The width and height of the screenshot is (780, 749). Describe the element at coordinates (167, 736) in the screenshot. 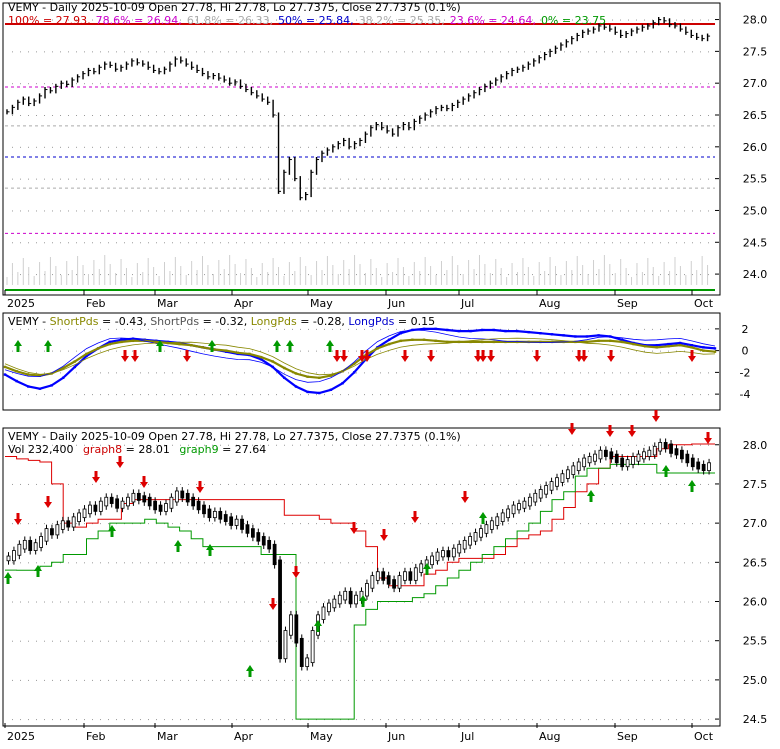

I see `x-tick-label: Mar` at that location.